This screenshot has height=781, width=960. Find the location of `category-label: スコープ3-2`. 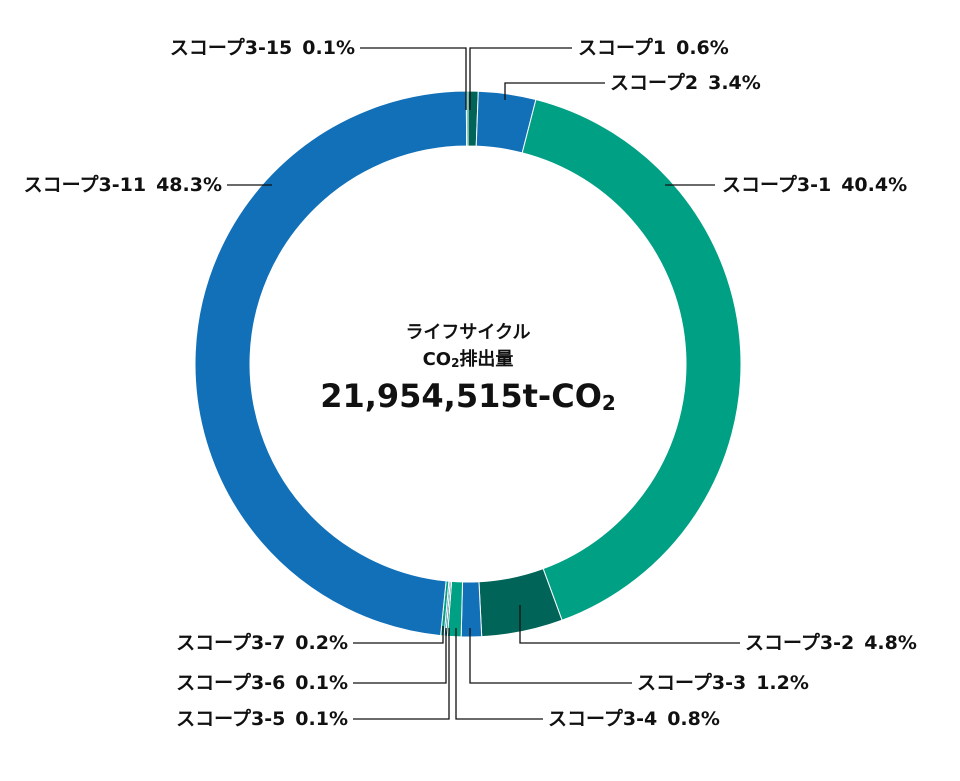

category-label: スコープ3-2 is located at coordinates (799, 642).